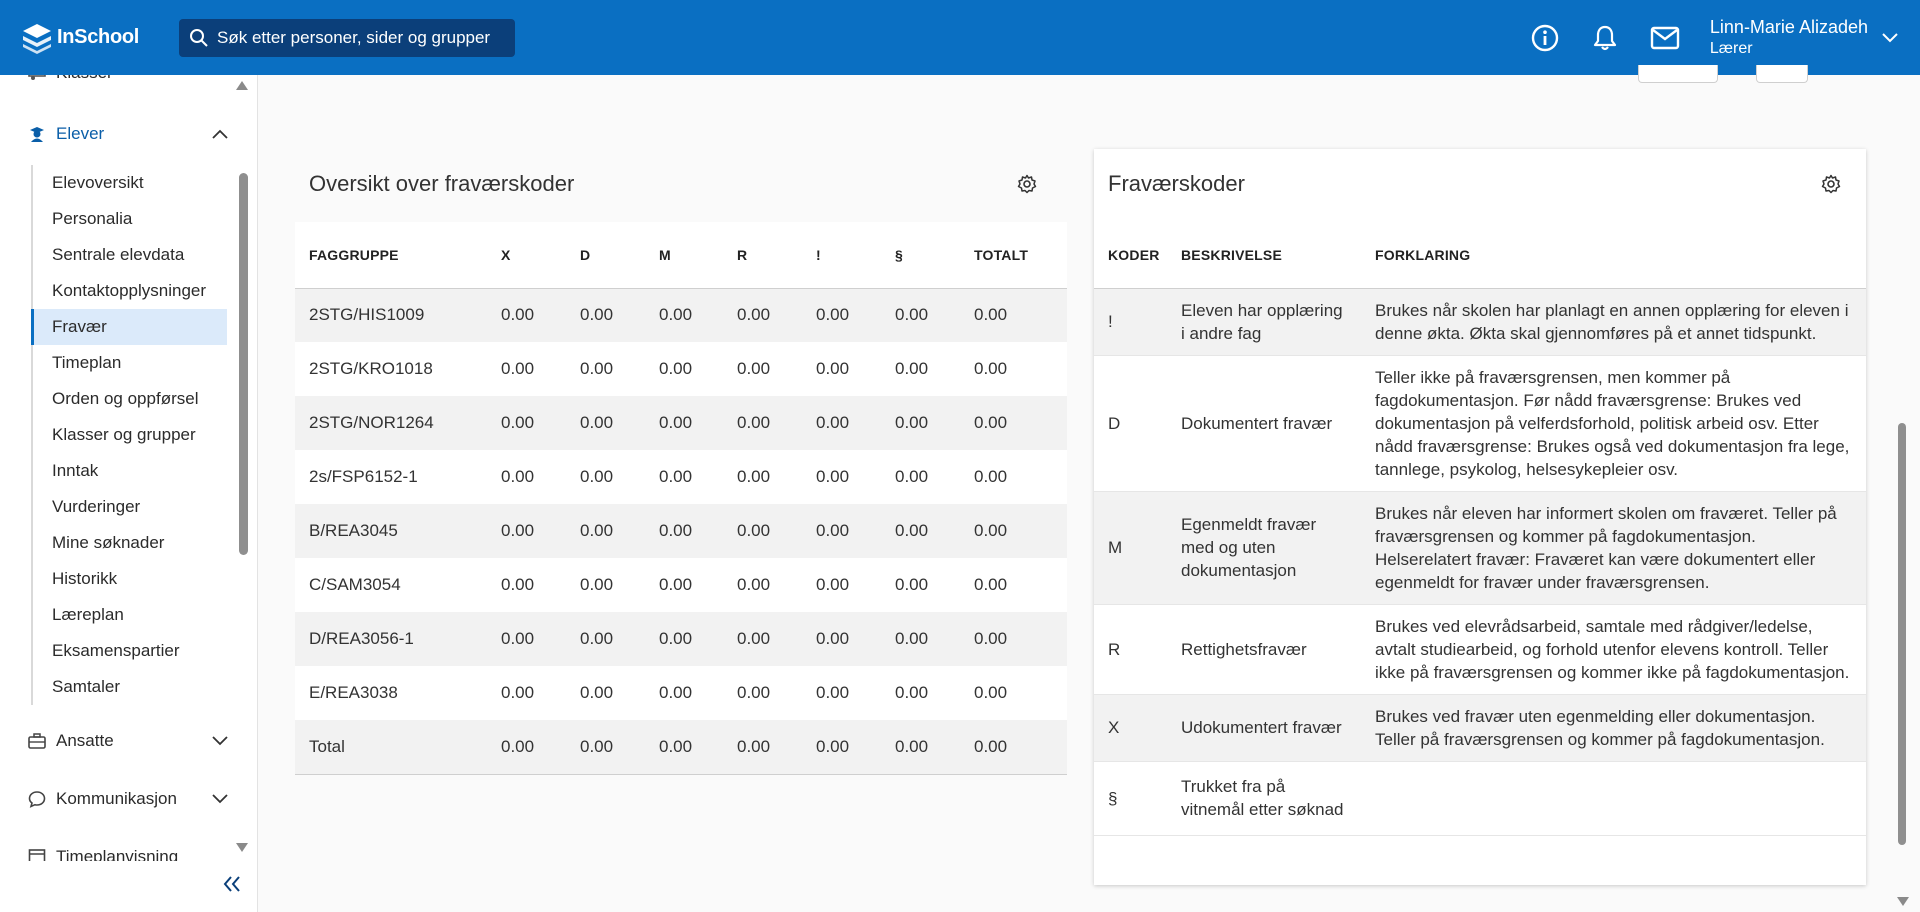 Image resolution: width=1920 pixels, height=912 pixels. Describe the element at coordinates (128, 134) in the screenshot. I see `nav-section-elever: Elever` at that location.